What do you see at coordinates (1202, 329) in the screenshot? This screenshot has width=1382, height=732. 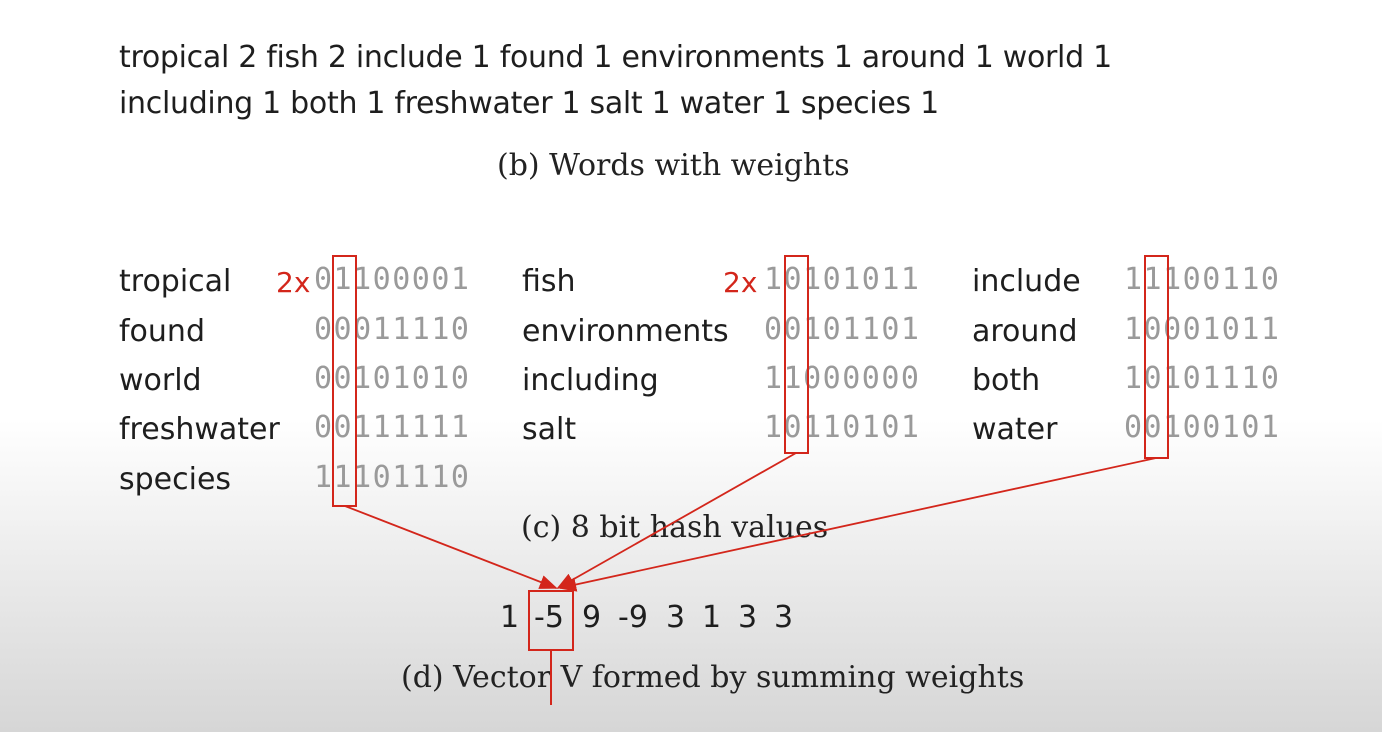 I see `hash-bits-around: 10001011` at bounding box center [1202, 329].